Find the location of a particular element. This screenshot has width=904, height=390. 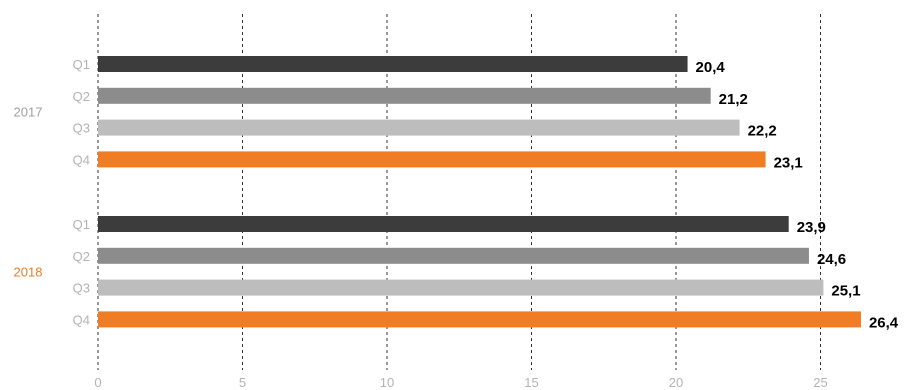

x-tick-label: 5 is located at coordinates (242, 382).